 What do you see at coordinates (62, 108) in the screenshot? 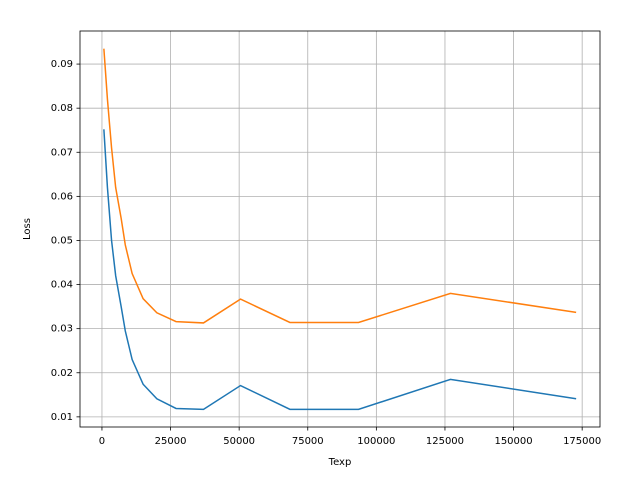
I see `y-tick-label: 0.08` at bounding box center [62, 108].